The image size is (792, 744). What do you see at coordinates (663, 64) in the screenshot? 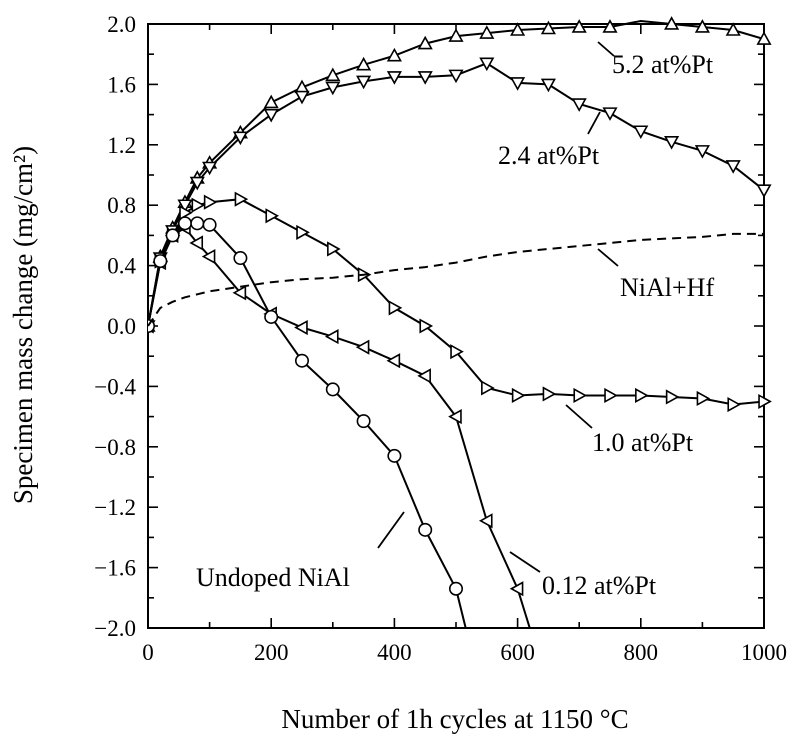
I see `label-5-2-at-pt: 5.2 at%Pt` at bounding box center [663, 64].